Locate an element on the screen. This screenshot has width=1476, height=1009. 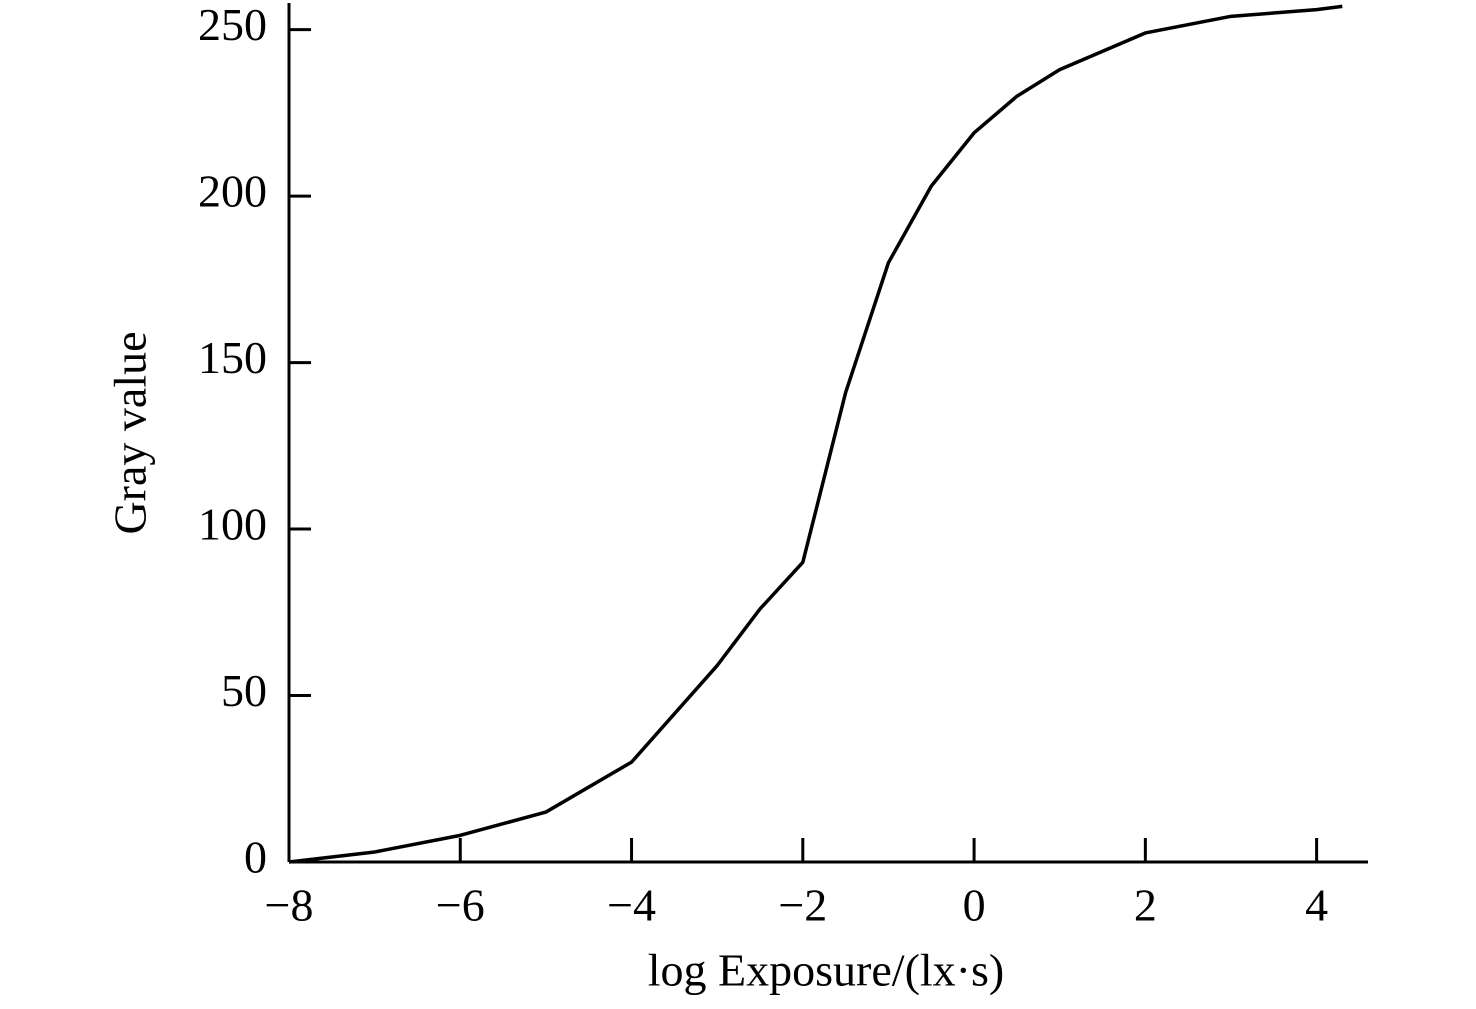
y-tick-label: 250 is located at coordinates (232, 25).